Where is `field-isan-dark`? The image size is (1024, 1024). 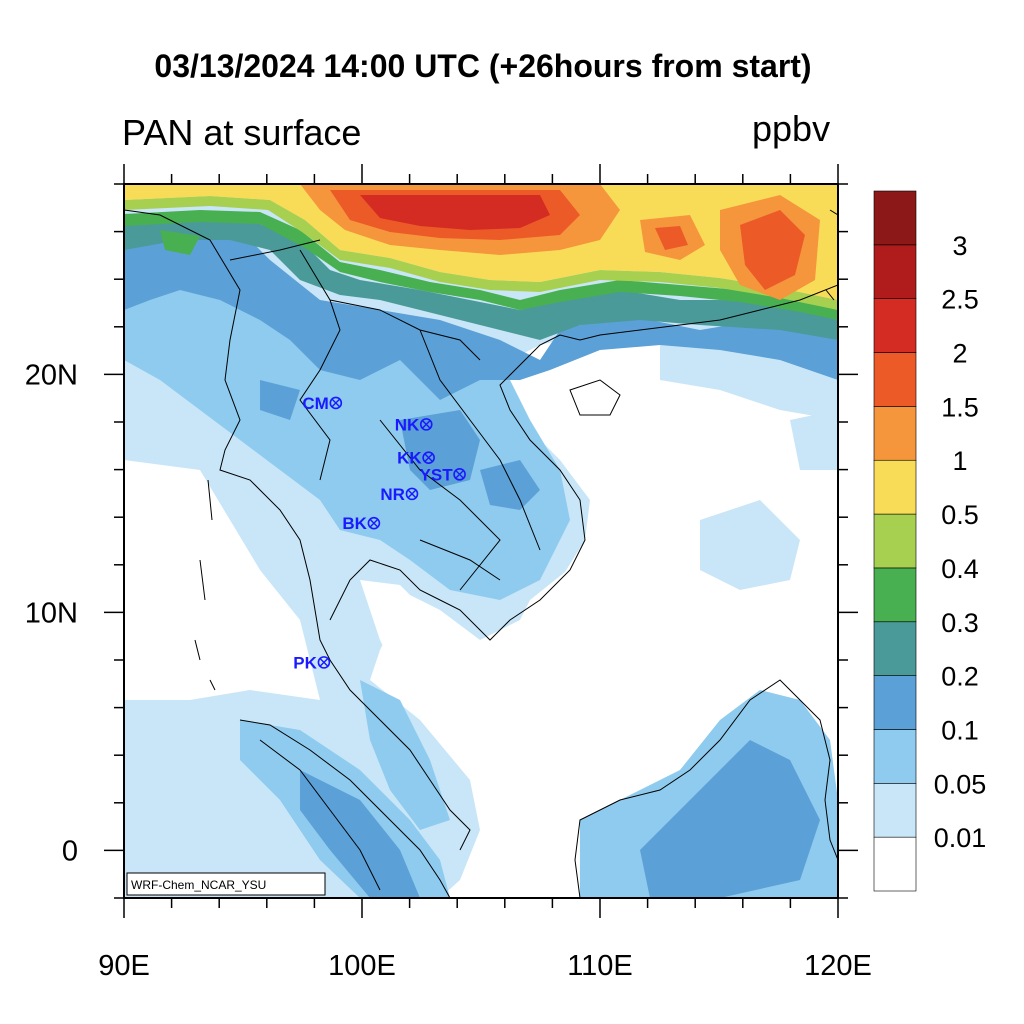 field-isan-dark is located at coordinates (400, 445).